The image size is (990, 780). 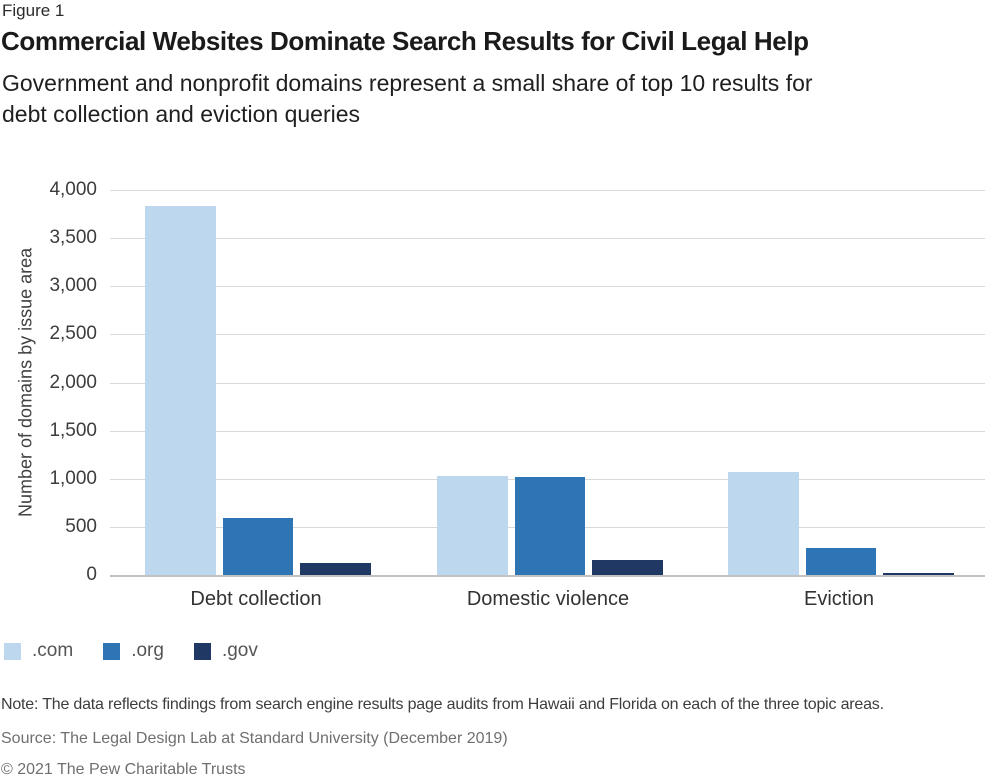 I want to click on gridline-2000, so click(x=547, y=383).